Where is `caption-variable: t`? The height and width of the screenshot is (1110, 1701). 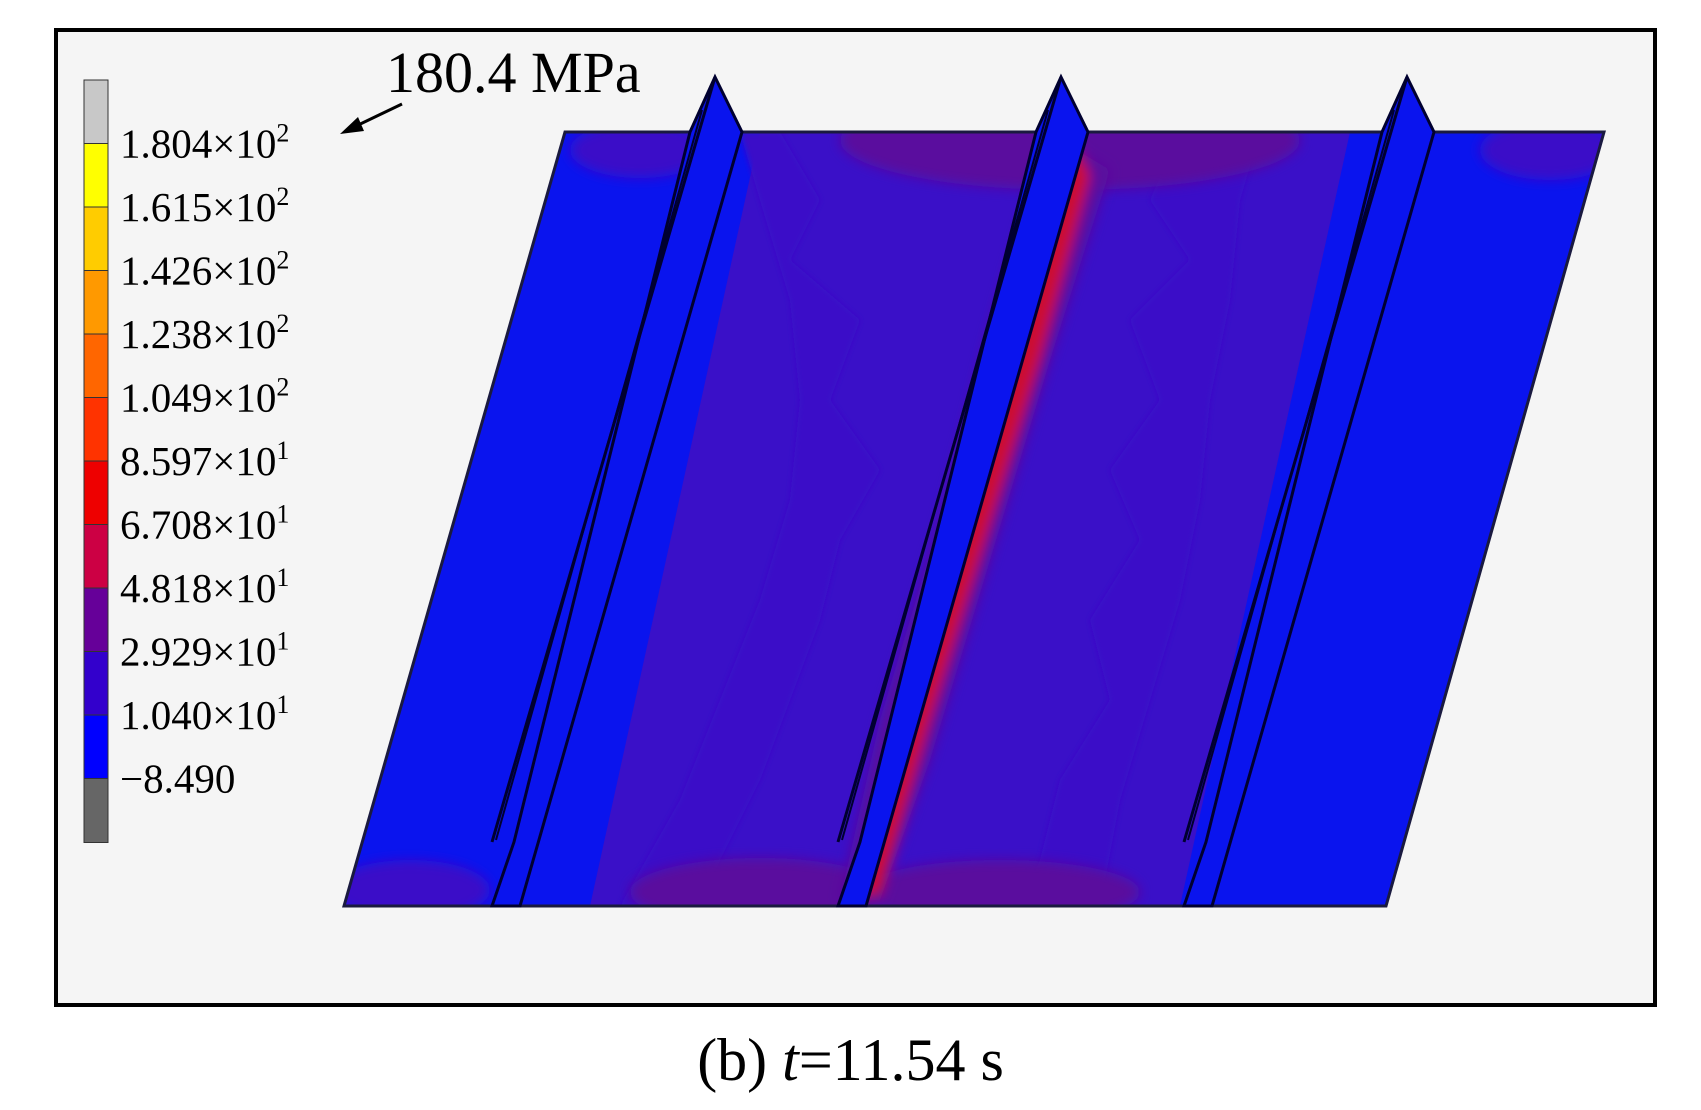
caption-variable: t is located at coordinates (790, 1060).